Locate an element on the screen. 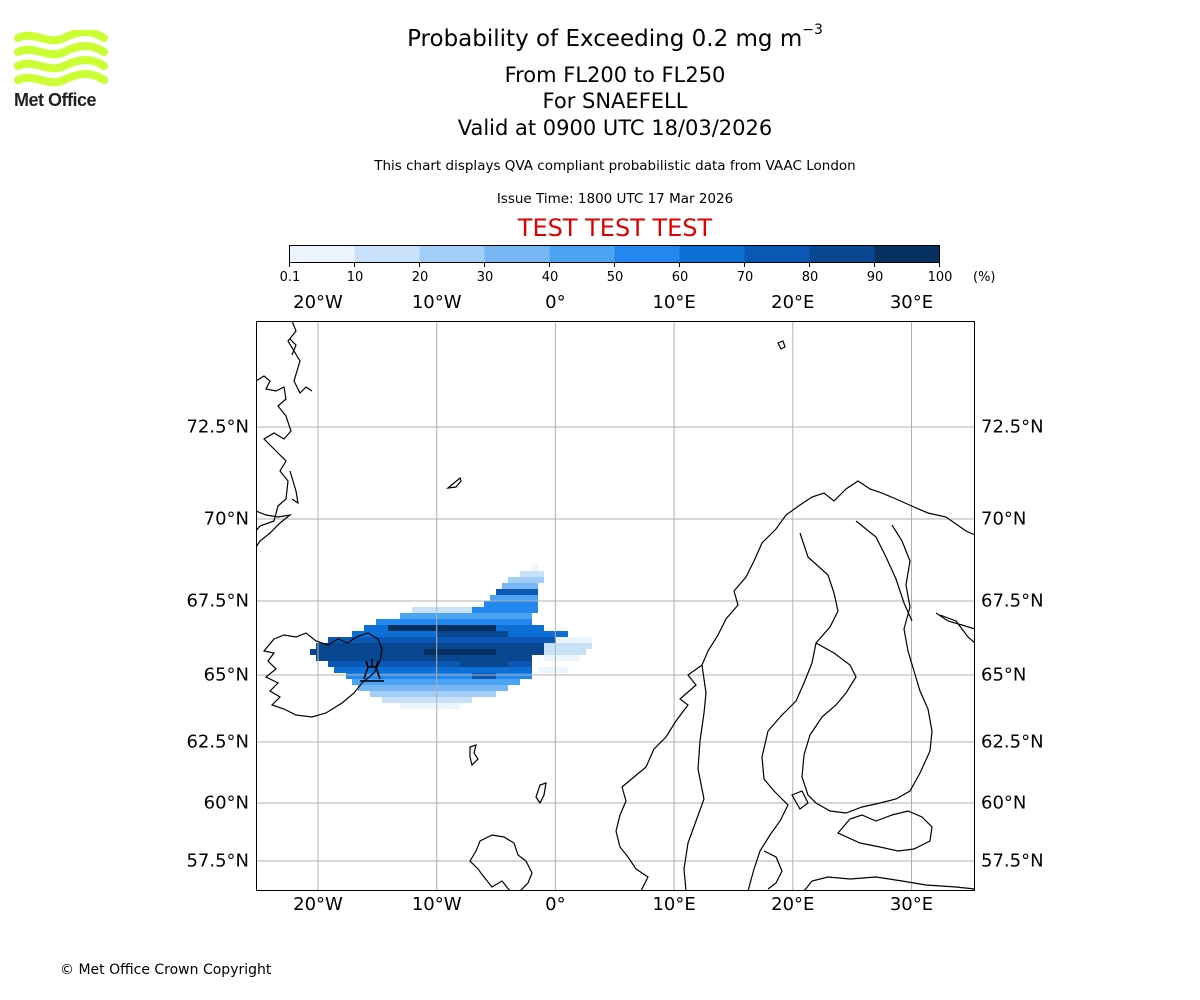 This screenshot has height=1000, width=1200. colorbar-tick-label: 70 is located at coordinates (745, 277).